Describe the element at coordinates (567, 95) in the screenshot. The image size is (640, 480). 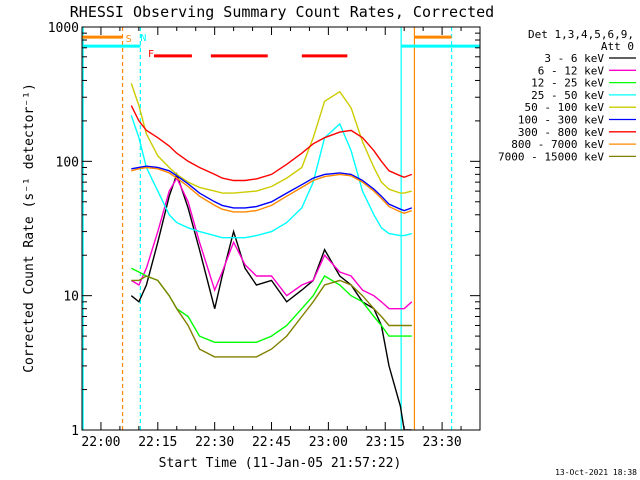
I see `legend-entry-3: 25 - 50 keV` at that location.